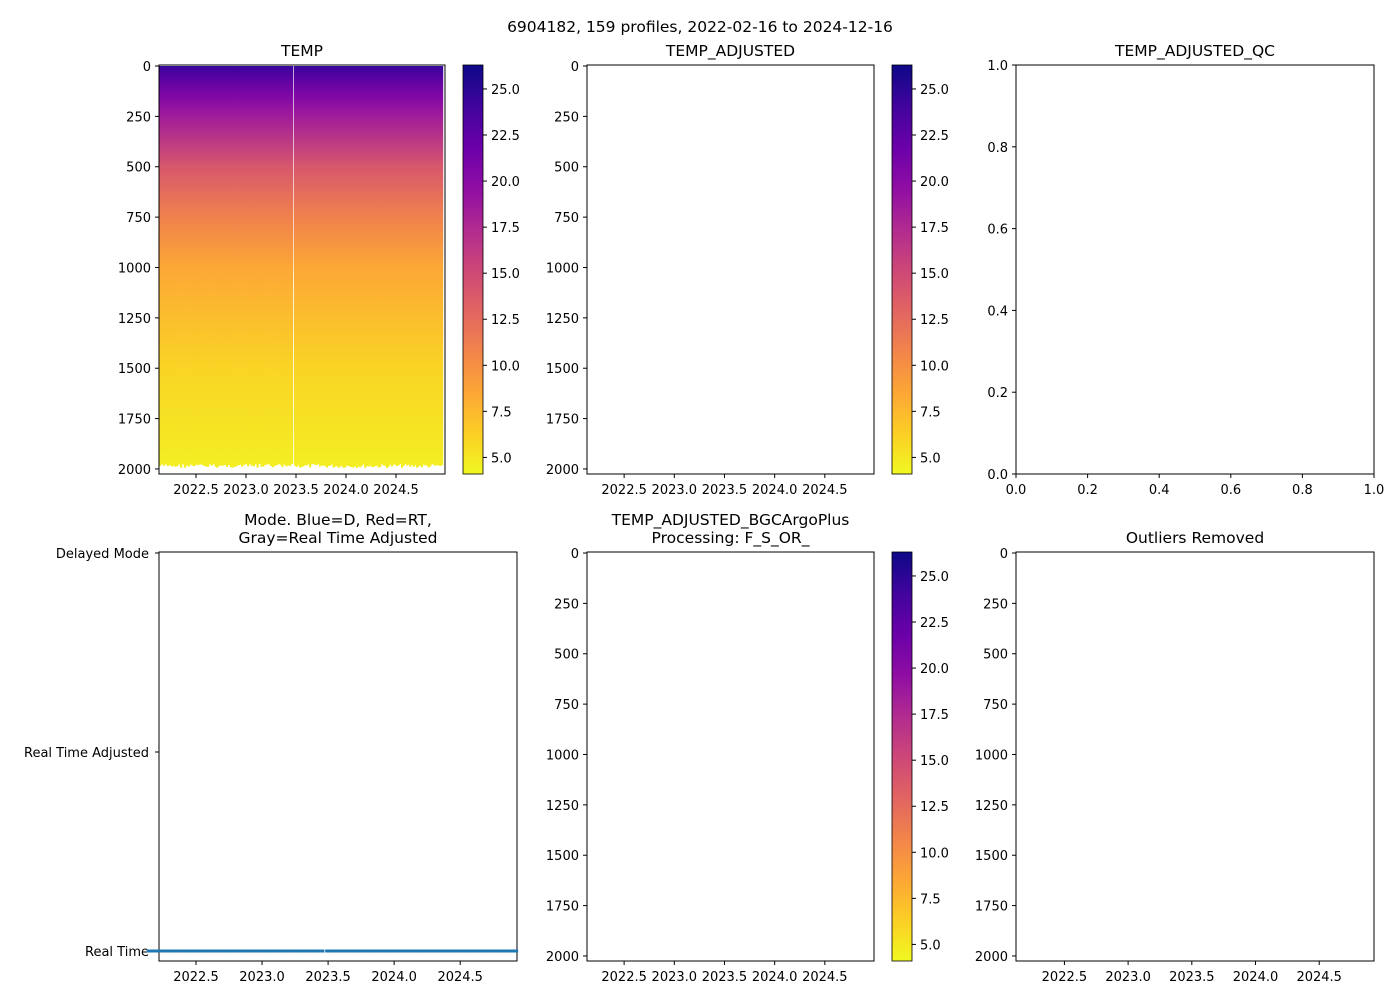 Image resolution: width=1400 pixels, height=1000 pixels. I want to click on y-tick-label: 1500, so click(991, 856).